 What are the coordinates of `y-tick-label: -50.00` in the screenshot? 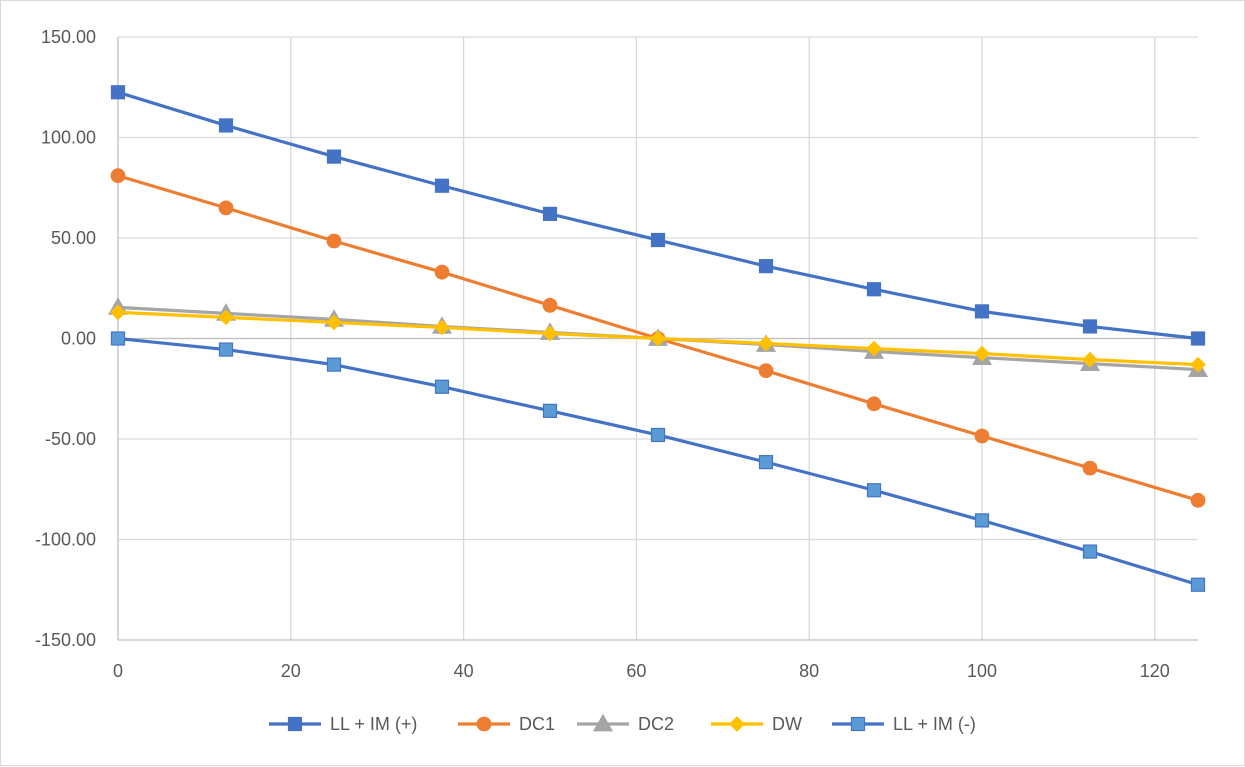 It's located at (70, 439).